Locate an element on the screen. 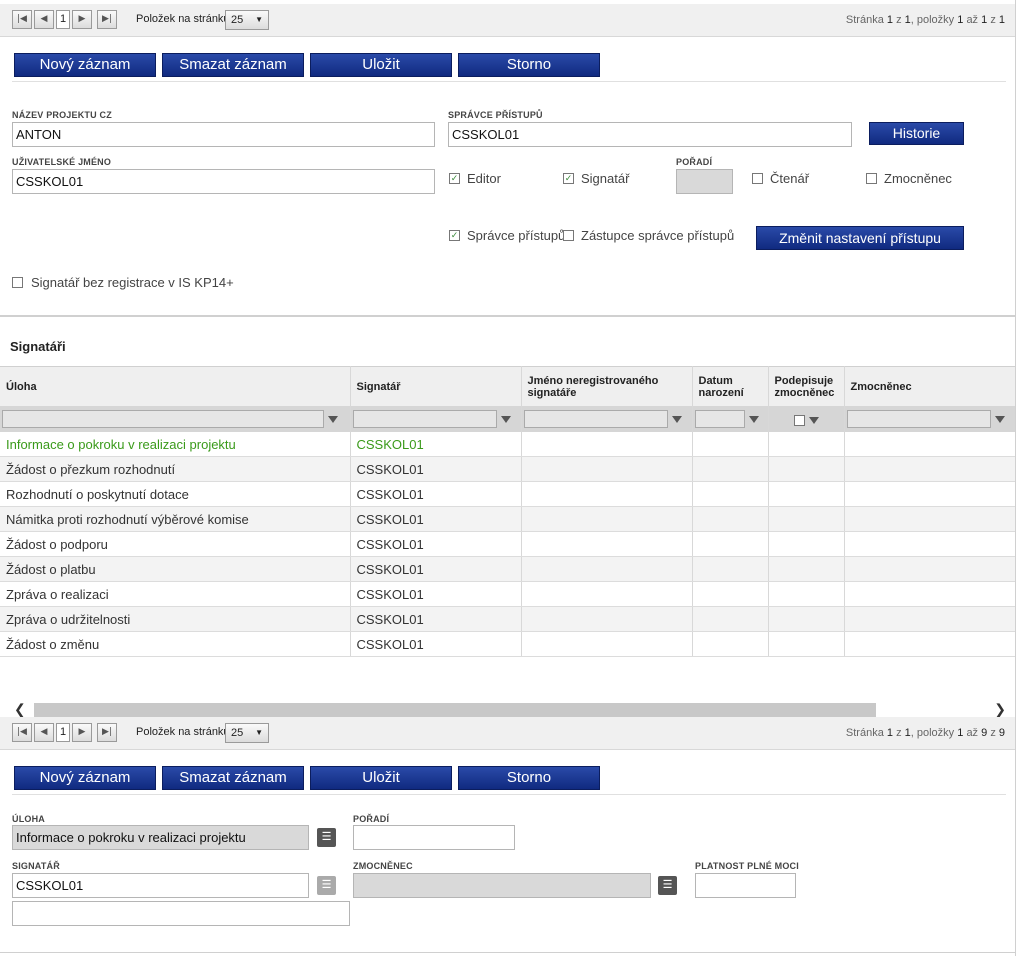 The image size is (1024, 956). table-row: Žádost o přezkum rozhodnutí CSSKOL01 is located at coordinates (508, 469).